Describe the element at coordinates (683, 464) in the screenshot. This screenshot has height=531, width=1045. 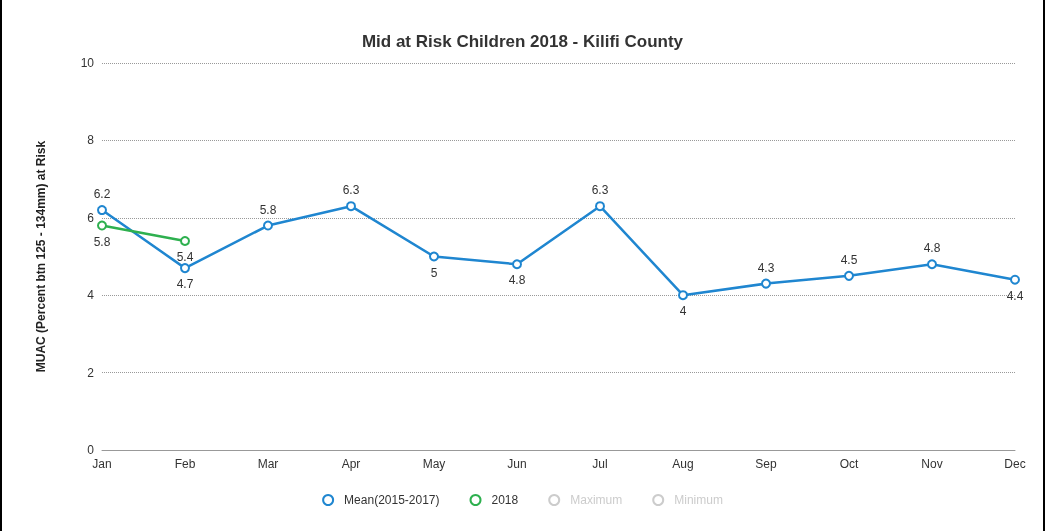
I see `x-tick-label: Aug` at that location.